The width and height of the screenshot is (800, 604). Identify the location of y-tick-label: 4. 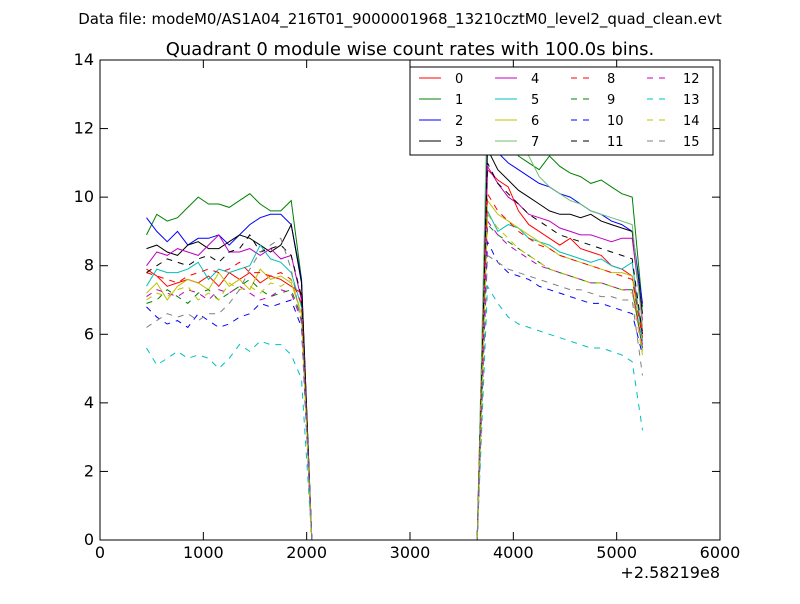
(89, 402).